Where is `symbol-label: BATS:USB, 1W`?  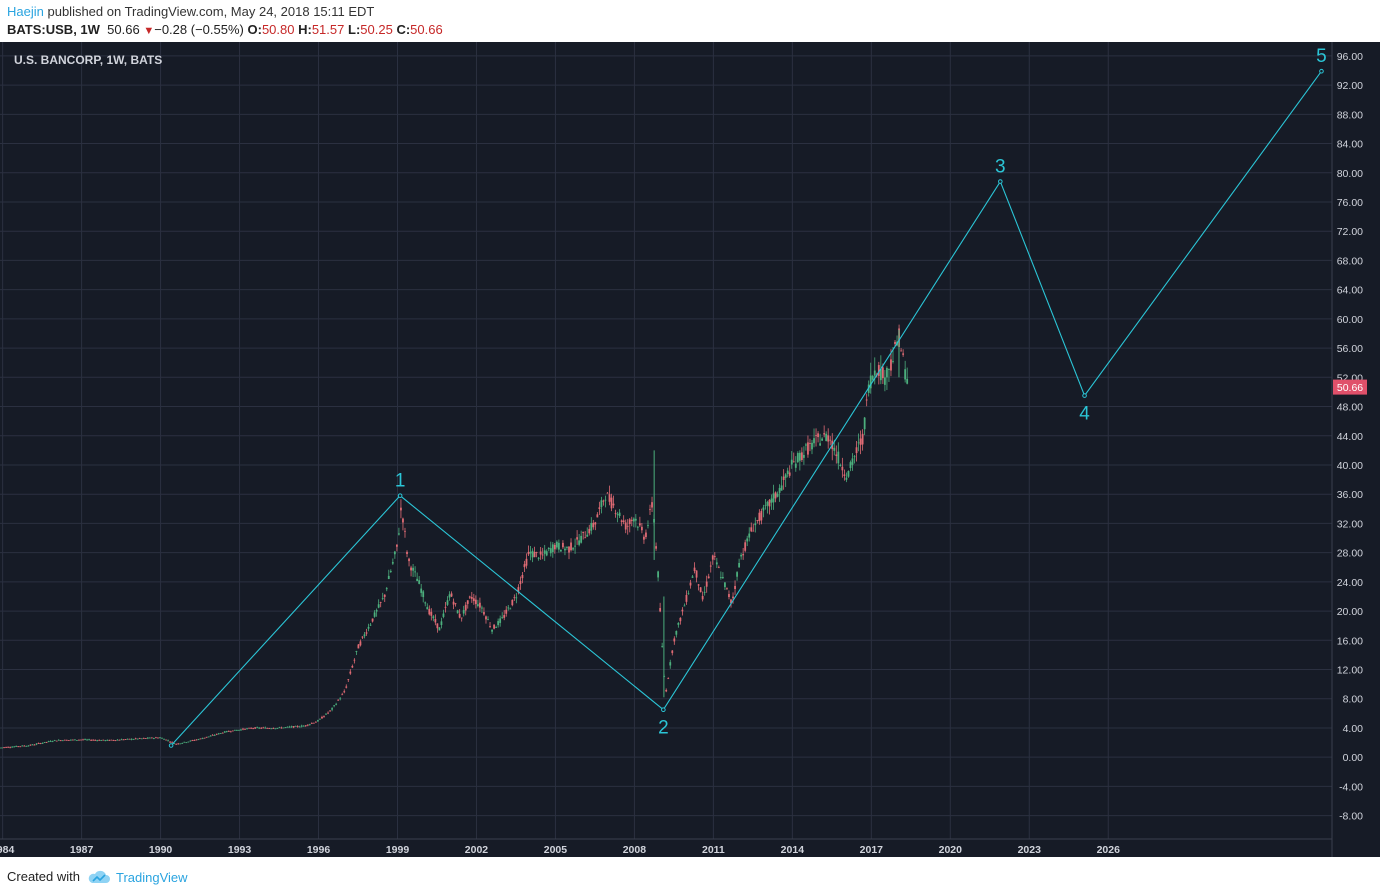 symbol-label: BATS:USB, 1W is located at coordinates (53, 29).